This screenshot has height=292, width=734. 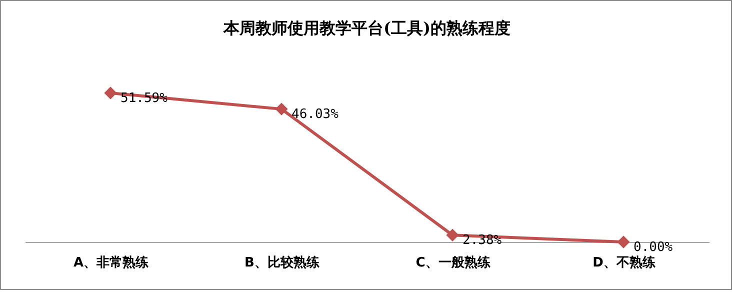 I want to click on x-tick-label: C、一般熟练, so click(x=453, y=262).